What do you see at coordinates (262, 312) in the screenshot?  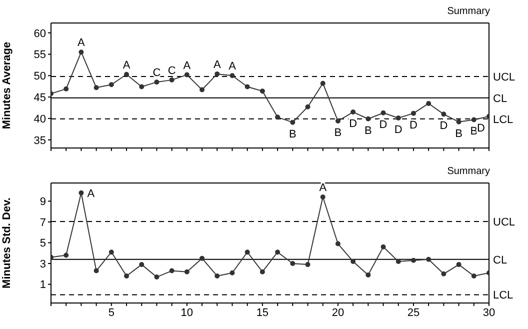 I see `x-tick-label: 15` at bounding box center [262, 312].